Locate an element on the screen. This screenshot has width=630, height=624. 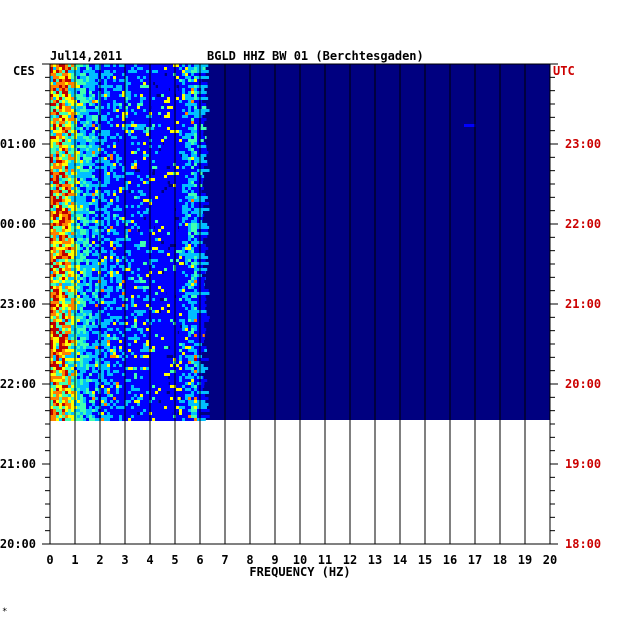
x-tick-label: 4 is located at coordinates (149, 560).